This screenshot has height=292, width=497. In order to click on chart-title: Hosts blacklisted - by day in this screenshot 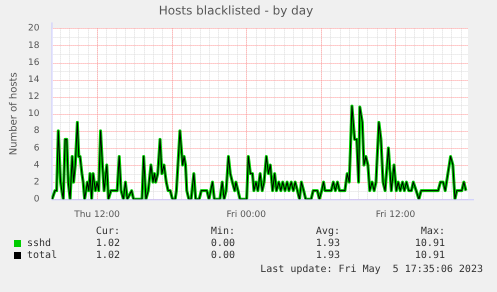, I will do `click(236, 10)`.